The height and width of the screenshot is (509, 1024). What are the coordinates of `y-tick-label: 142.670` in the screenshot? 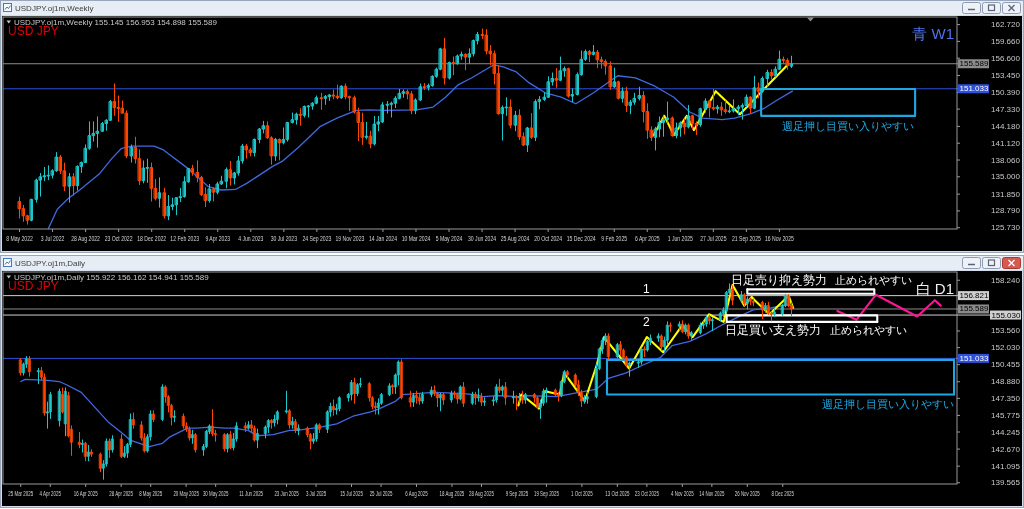 It's located at (1006, 449).